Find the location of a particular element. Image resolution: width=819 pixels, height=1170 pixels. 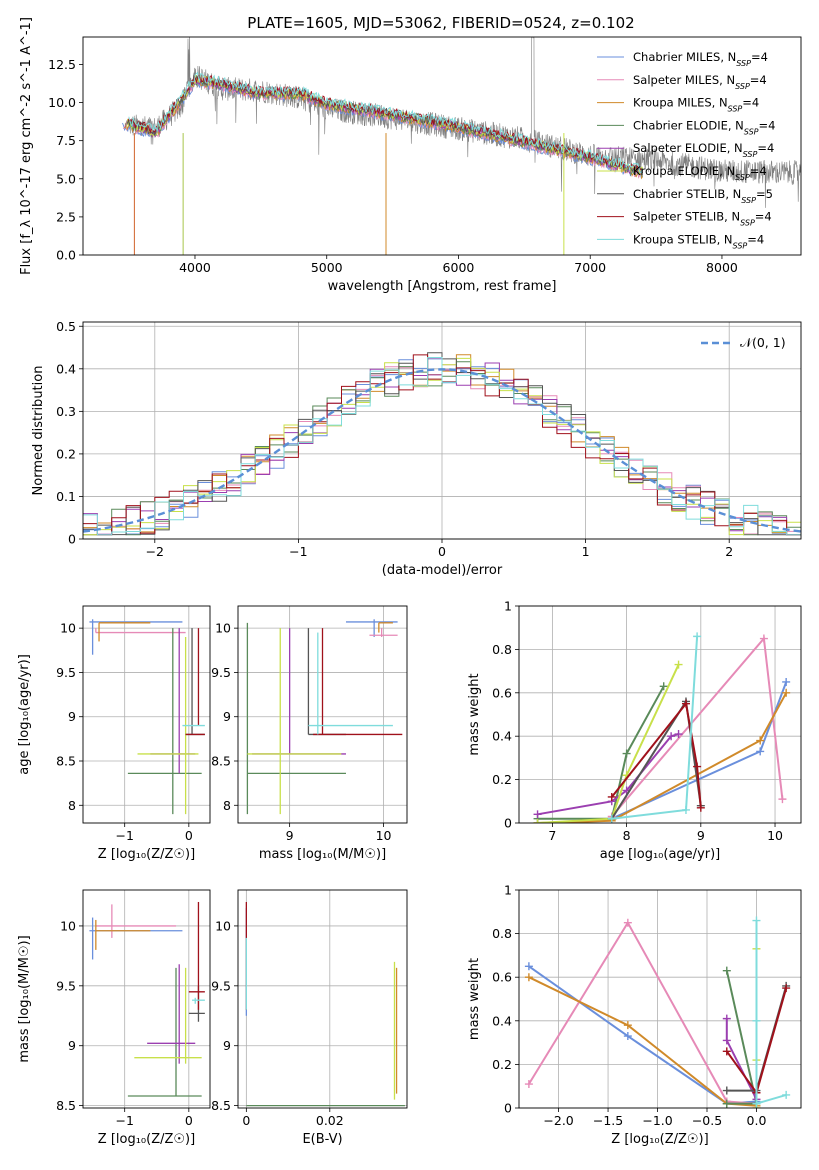

y-axis-label: Flux [f_λ 10^-17 erg cm^-2 s^-1 A^-1] is located at coordinates (26, 146).